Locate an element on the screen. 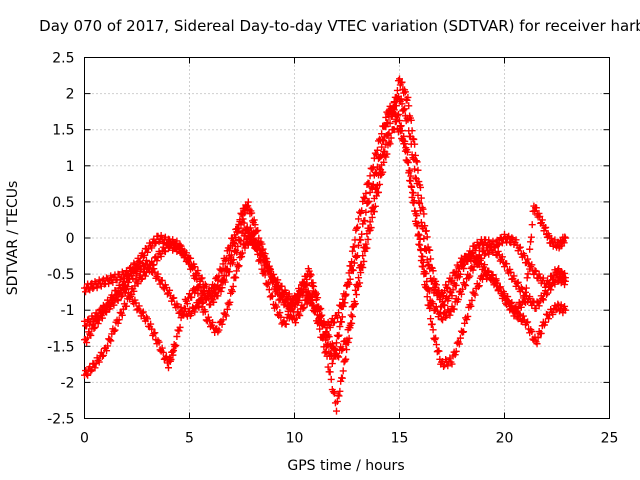 The image size is (640, 480). x-axis-label: GPS time / hours is located at coordinates (345, 466).